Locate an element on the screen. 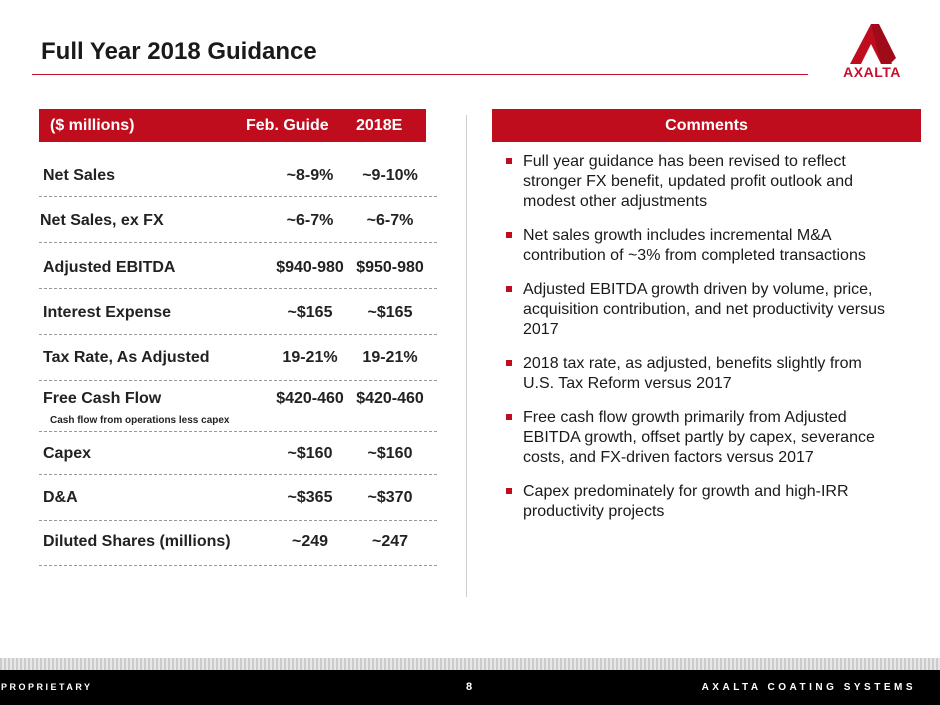 The image size is (940, 705). row-2018e: ~247 is located at coordinates (390, 541).